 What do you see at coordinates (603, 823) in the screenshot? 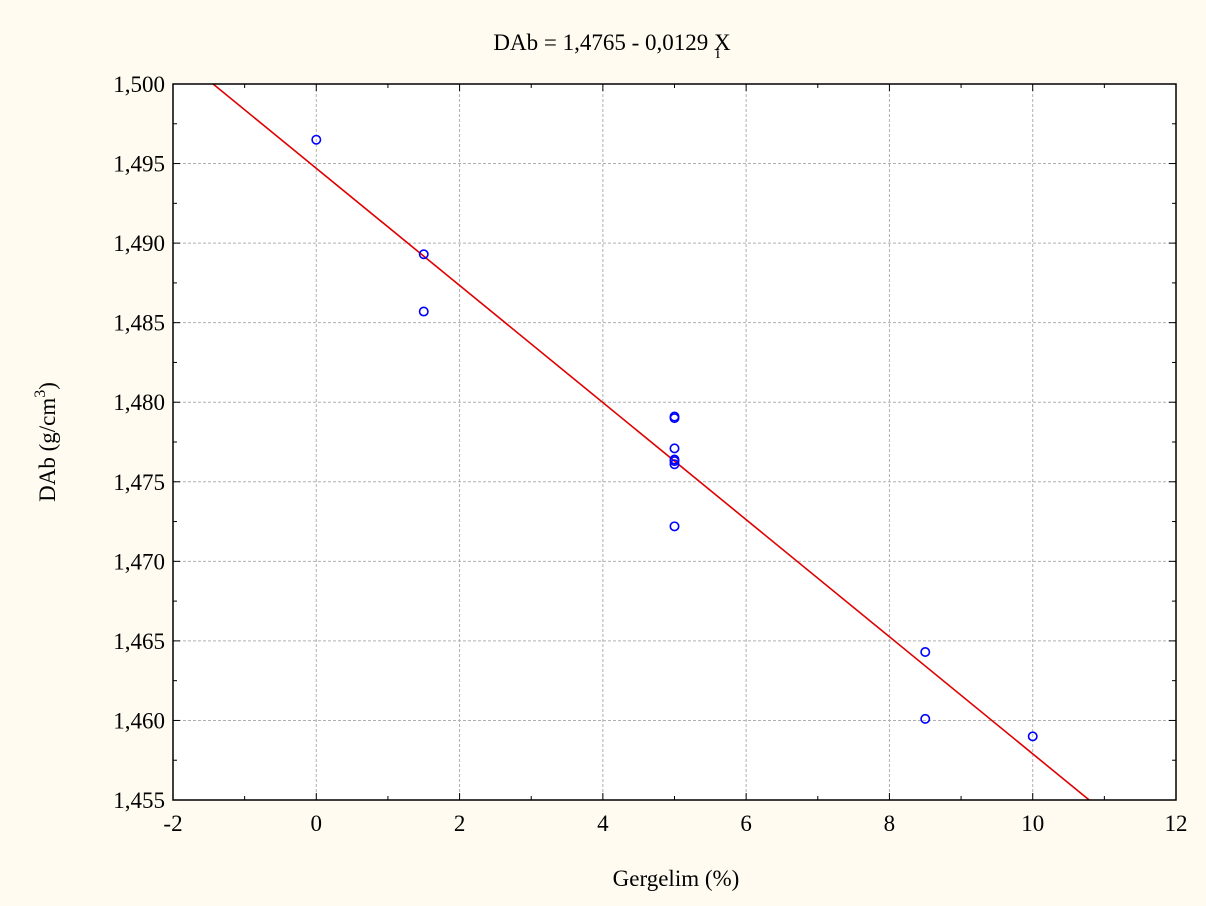
I see `x-tick-label: 4` at bounding box center [603, 823].